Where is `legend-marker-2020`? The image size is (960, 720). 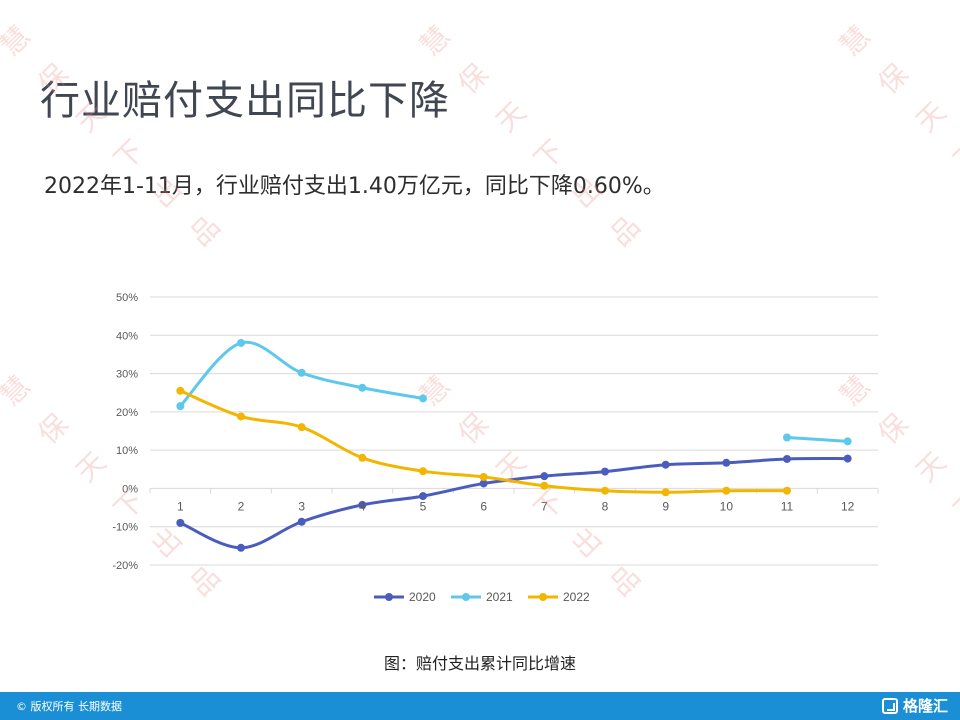
legend-marker-2020 is located at coordinates (389, 597).